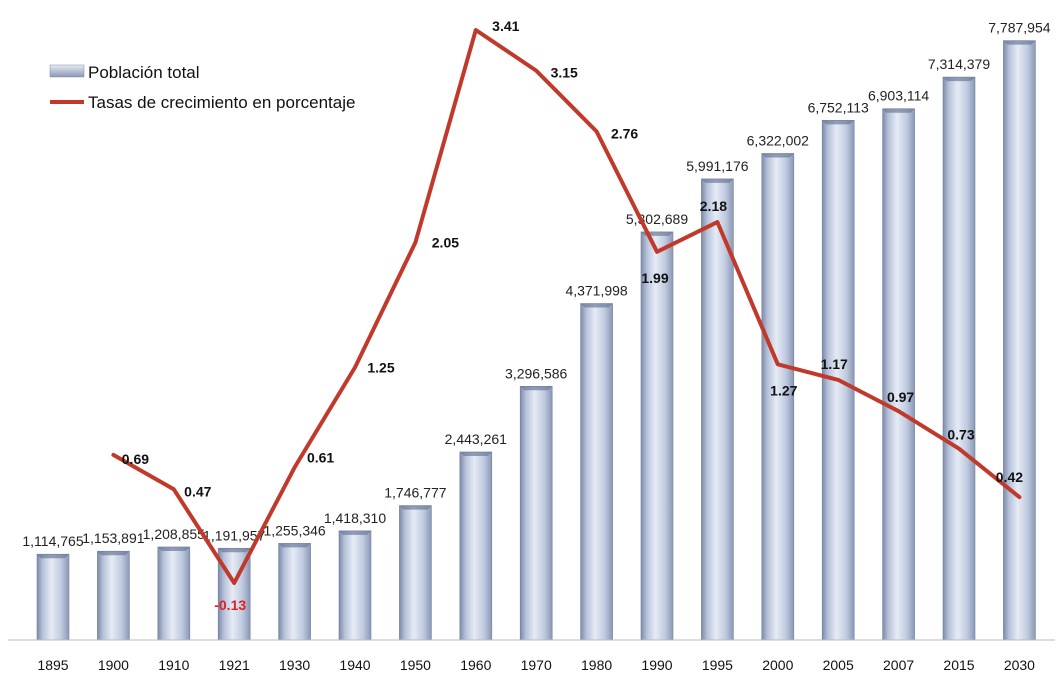 This screenshot has width=1062, height=677. I want to click on bar-value-label: 4,371,998, so click(596, 291).